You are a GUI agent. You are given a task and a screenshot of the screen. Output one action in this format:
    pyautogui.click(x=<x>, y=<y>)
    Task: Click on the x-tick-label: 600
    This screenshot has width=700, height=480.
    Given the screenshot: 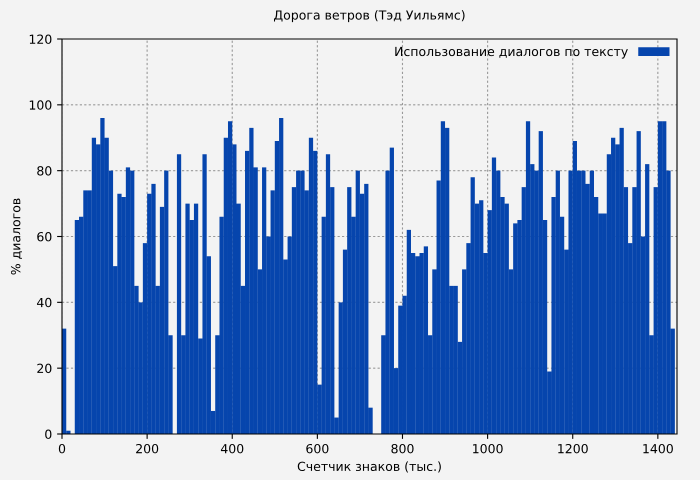 What is the action you would take?
    pyautogui.click(x=317, y=449)
    